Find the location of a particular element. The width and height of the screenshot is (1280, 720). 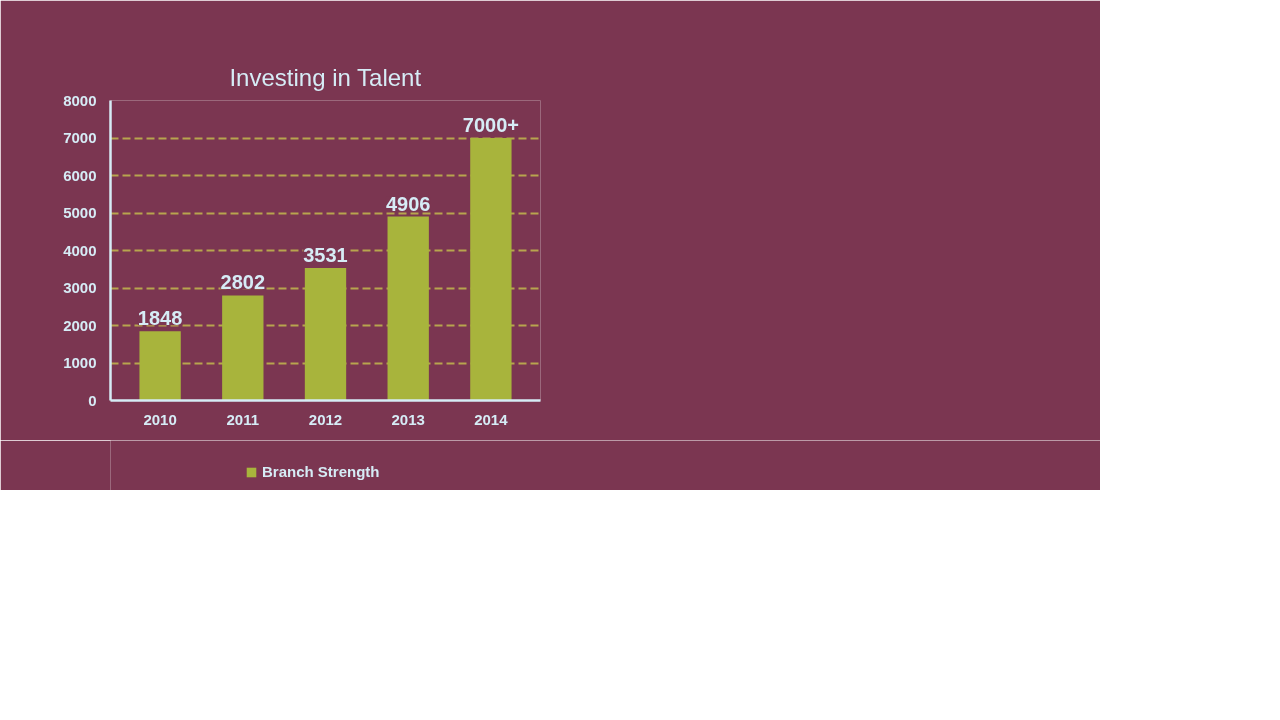

data-label: 3531 is located at coordinates (325, 255).